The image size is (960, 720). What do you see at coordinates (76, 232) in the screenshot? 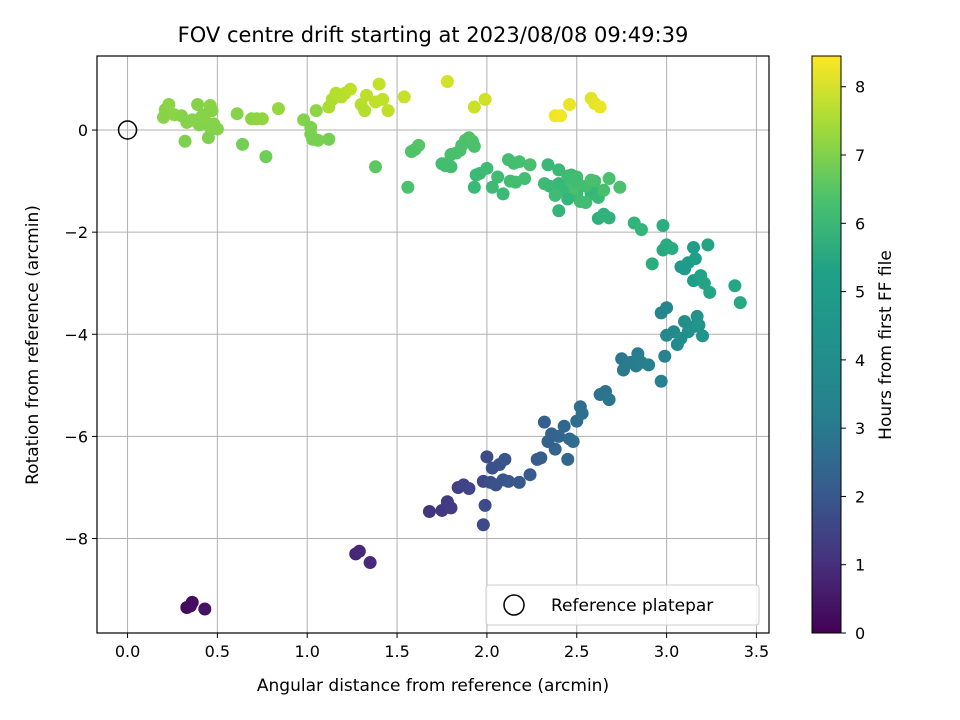
I see `y-tick-label: −2` at bounding box center [76, 232].